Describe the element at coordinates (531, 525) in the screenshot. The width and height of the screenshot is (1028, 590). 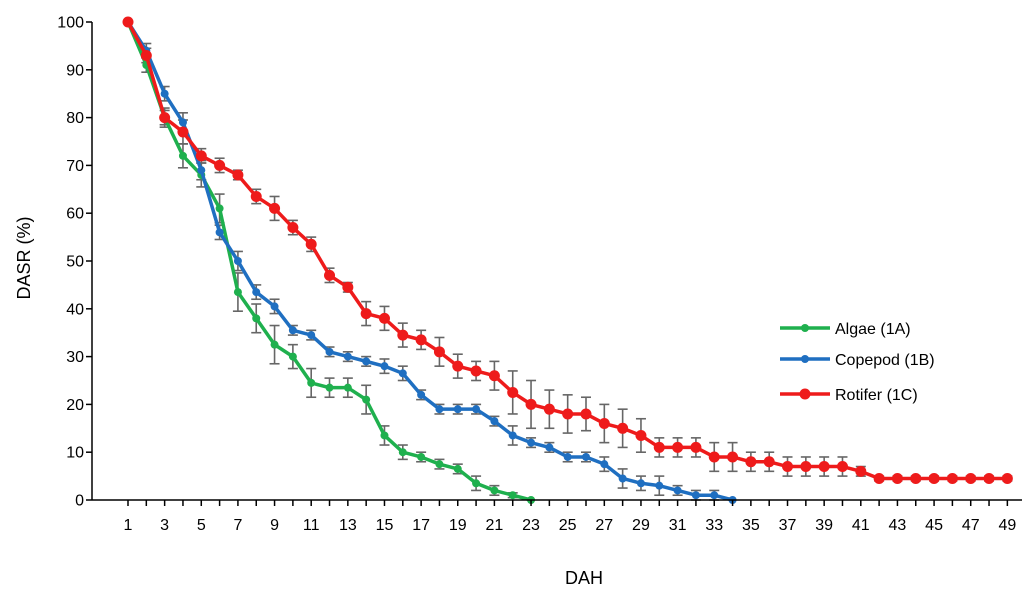
I see `x-tick-label: 23` at that location.